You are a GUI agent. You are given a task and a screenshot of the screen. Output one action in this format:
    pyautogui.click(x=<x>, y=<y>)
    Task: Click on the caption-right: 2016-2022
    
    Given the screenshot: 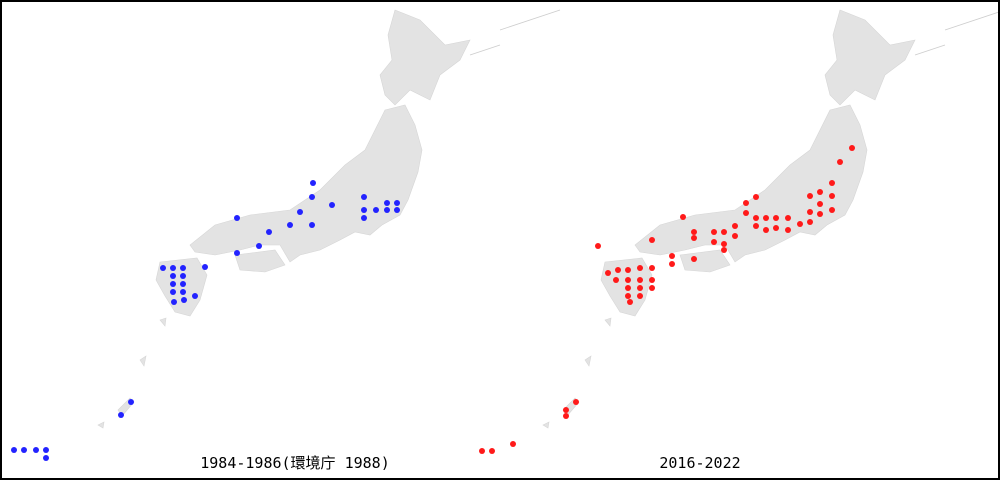 What is the action you would take?
    pyautogui.click(x=699, y=463)
    